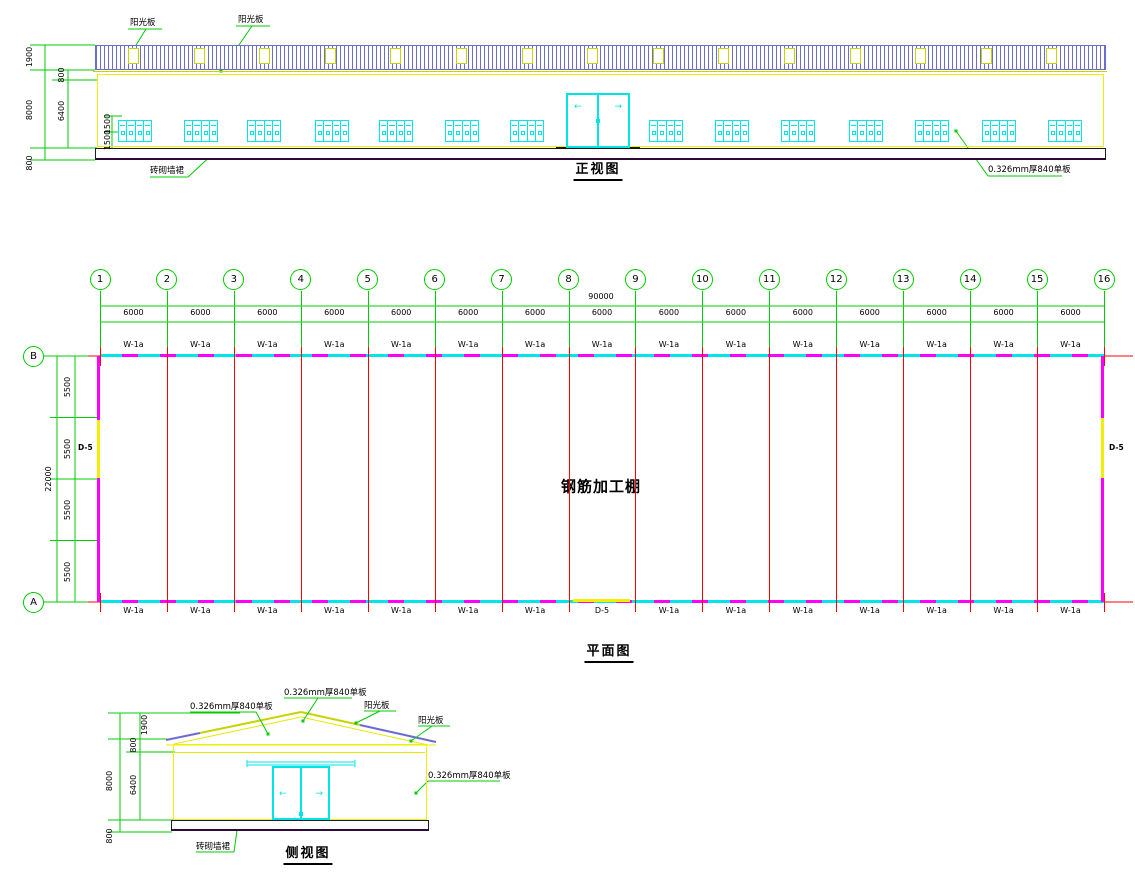 The image size is (1135, 874). I want to click on dim-total-depth: 22000, so click(48, 479).